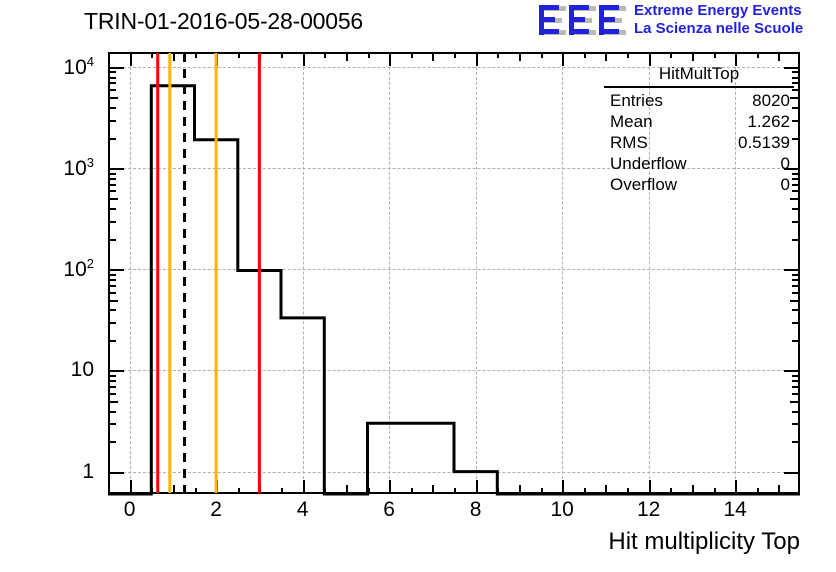 Image resolution: width=836 pixels, height=572 pixels. Describe the element at coordinates (475, 509) in the screenshot. I see `x-tick-label: 8` at that location.